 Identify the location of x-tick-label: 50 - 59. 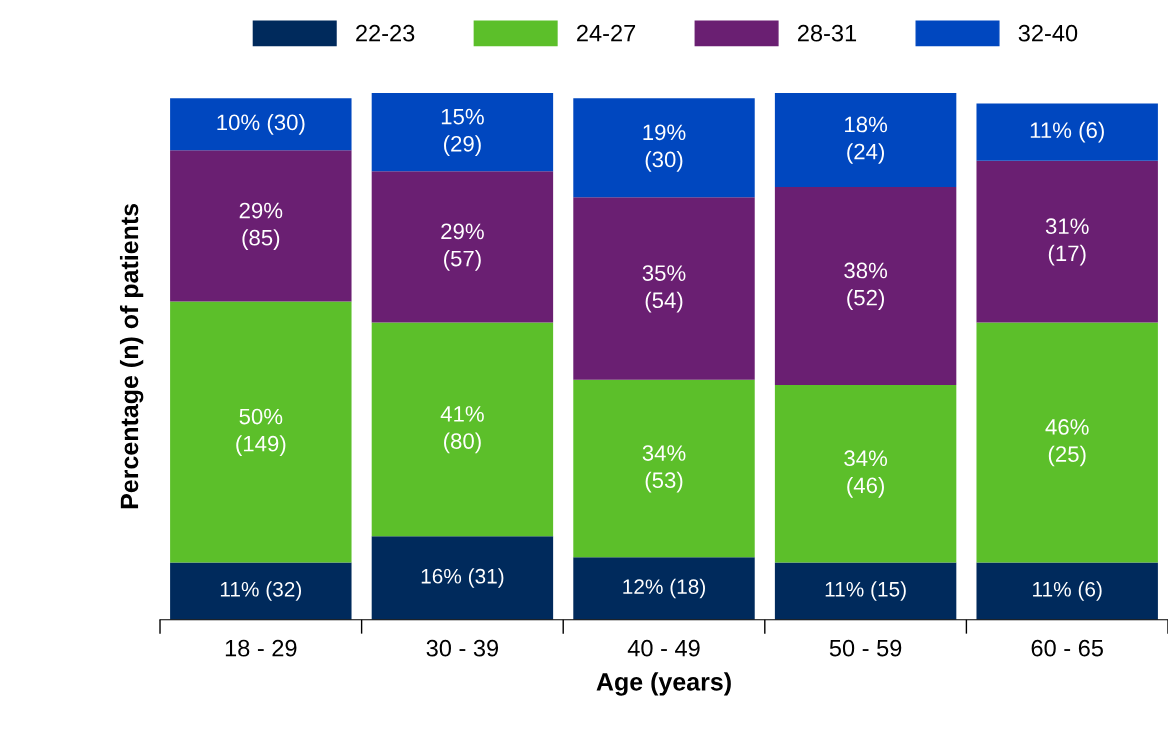
(865, 648).